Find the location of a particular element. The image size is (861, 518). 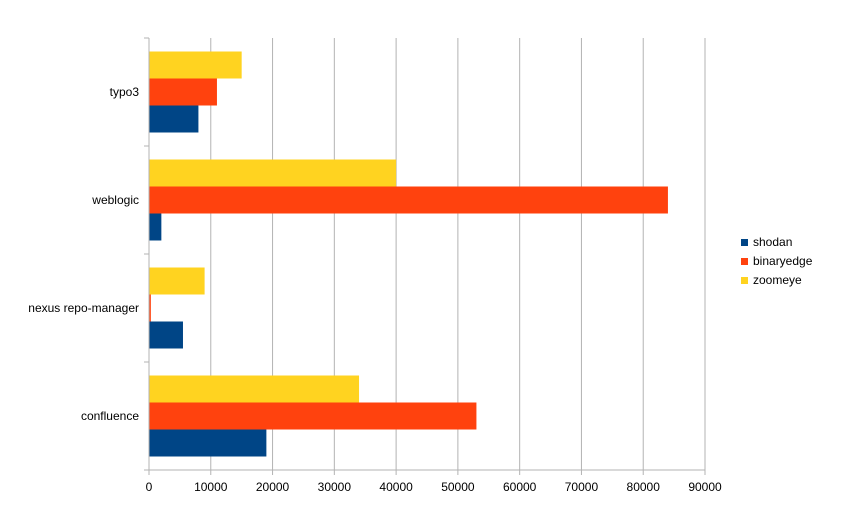

legend-swatch-shodan is located at coordinates (744, 242).